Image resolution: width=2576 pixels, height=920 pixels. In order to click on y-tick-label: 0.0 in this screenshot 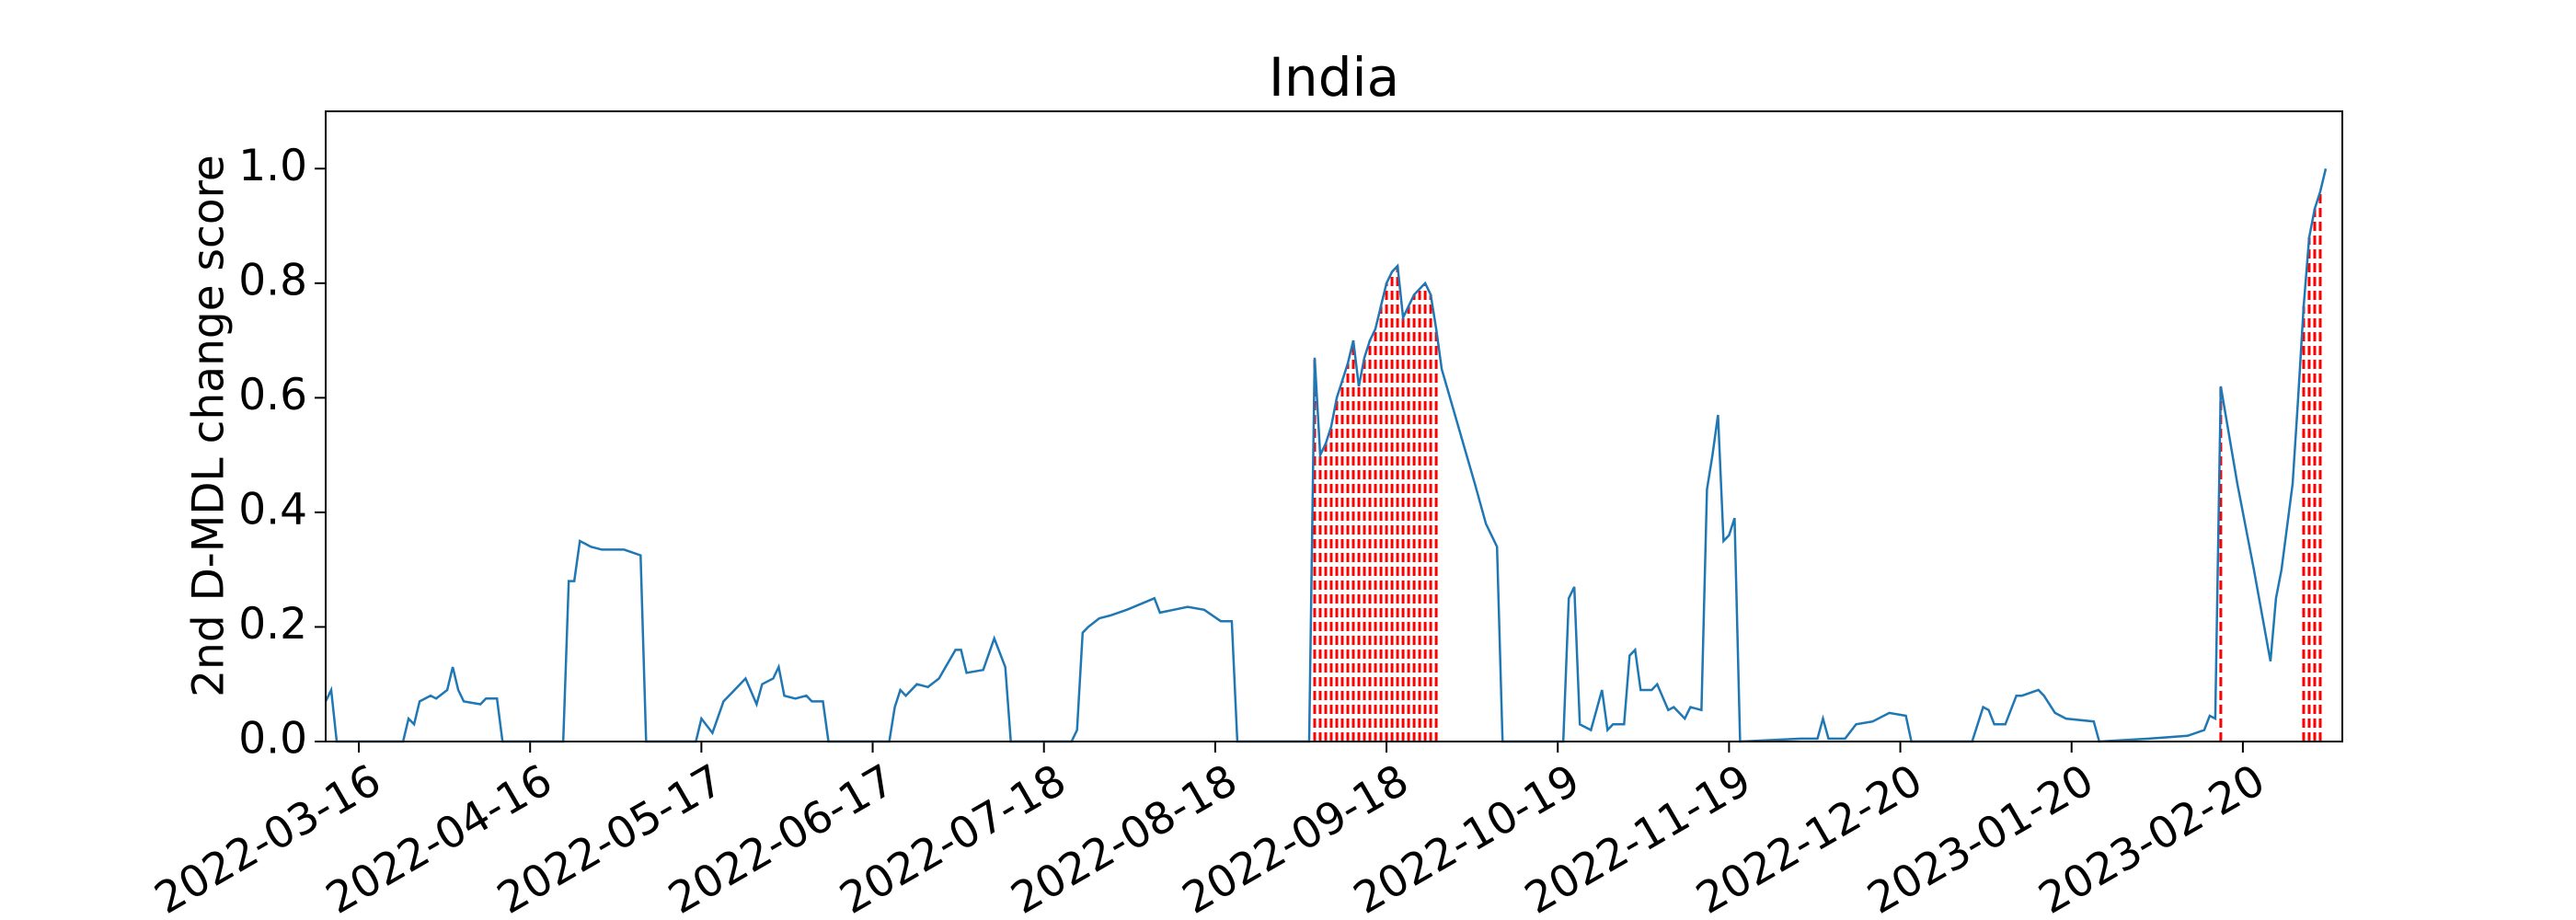, I will do `click(272, 739)`.